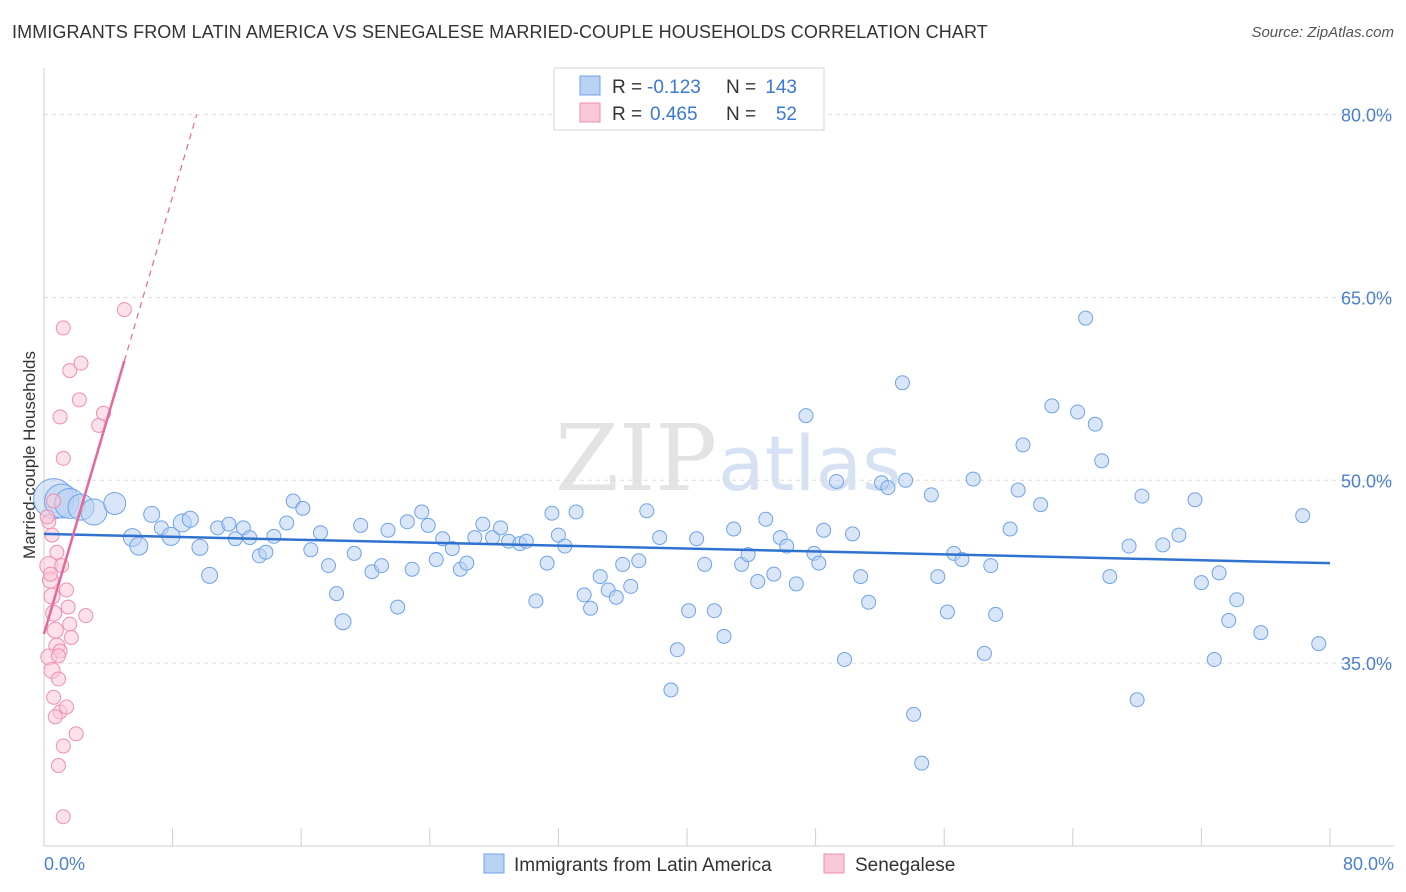  Describe the element at coordinates (834, 863) in the screenshot. I see `bottom-legend-swatch-pink` at that location.